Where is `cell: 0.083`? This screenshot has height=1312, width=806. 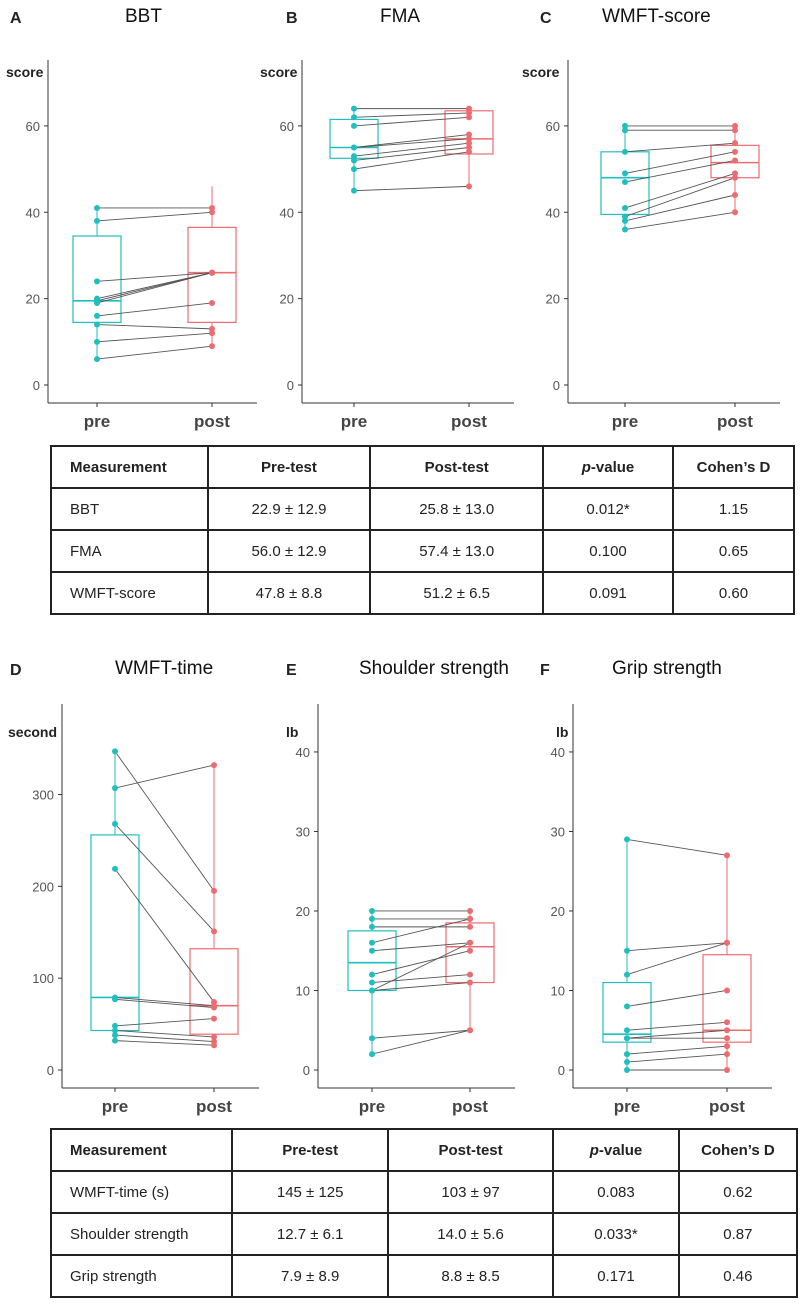 cell: 0.083 is located at coordinates (616, 1192).